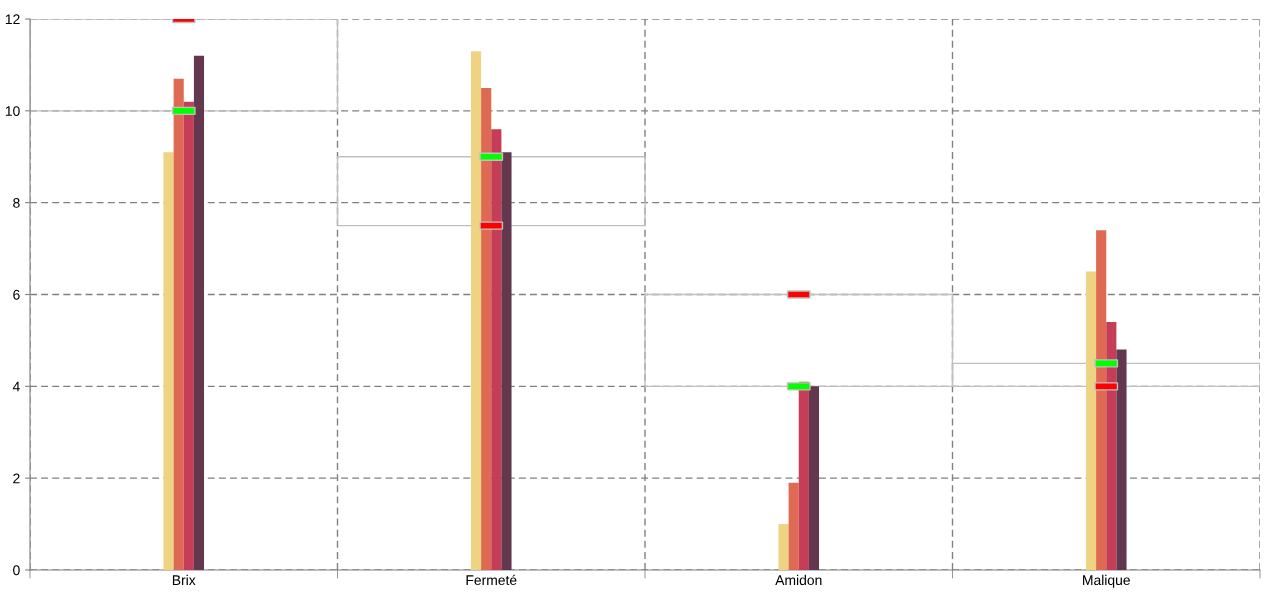  Describe the element at coordinates (184, 579) in the screenshot. I see `x-tick-label: Brix` at that location.